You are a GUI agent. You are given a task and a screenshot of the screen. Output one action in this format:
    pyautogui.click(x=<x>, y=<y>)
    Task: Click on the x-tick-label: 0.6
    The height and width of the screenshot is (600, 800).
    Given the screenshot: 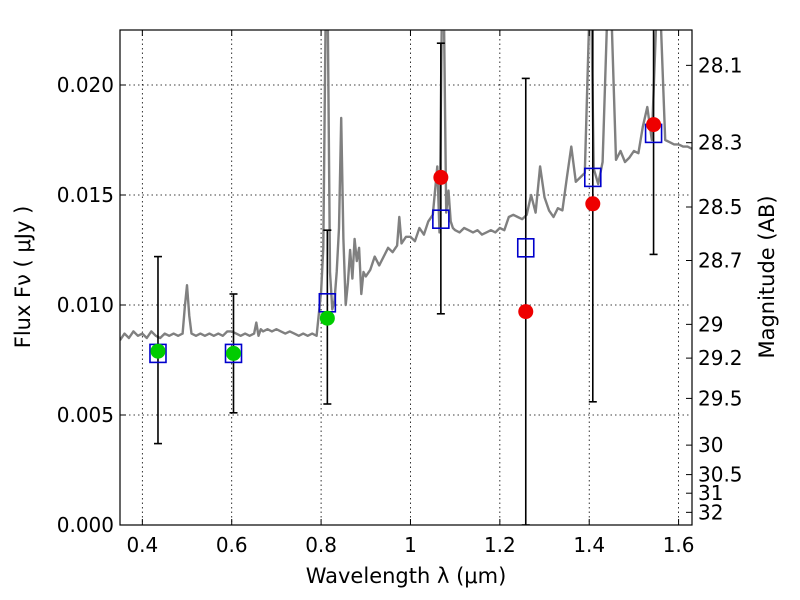 What is the action you would take?
    pyautogui.click(x=232, y=545)
    